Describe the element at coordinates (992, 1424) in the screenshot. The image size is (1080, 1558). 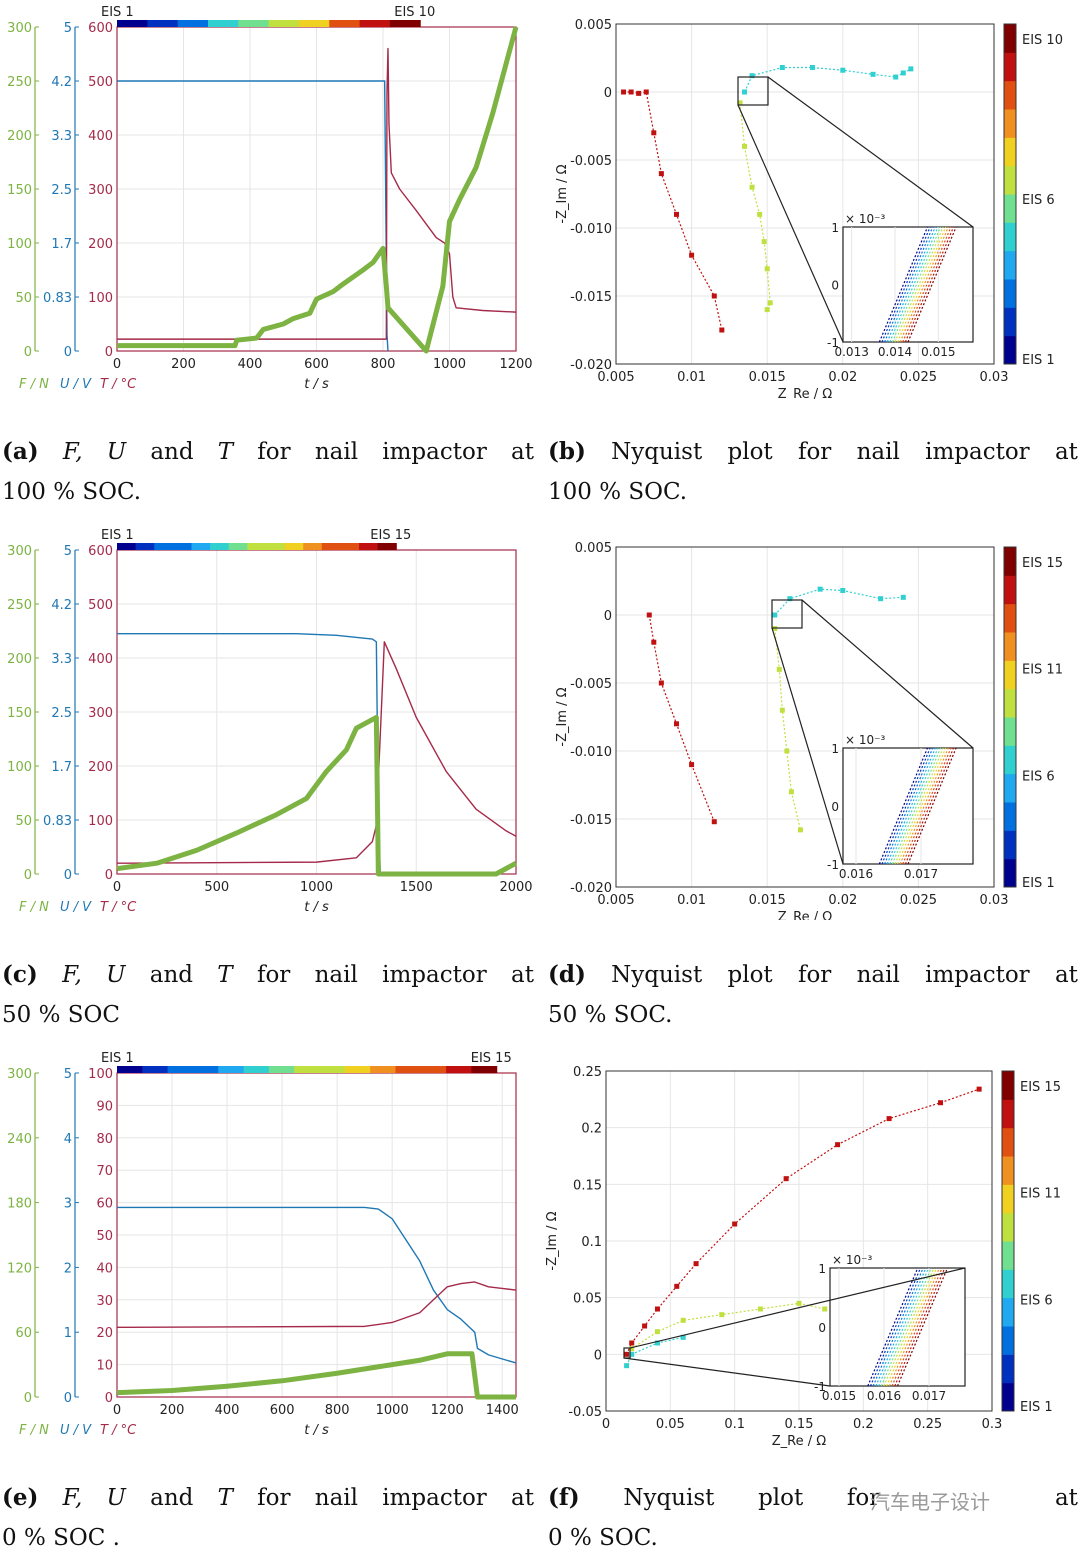
I see `x-tick-label: 0.3` at that location.